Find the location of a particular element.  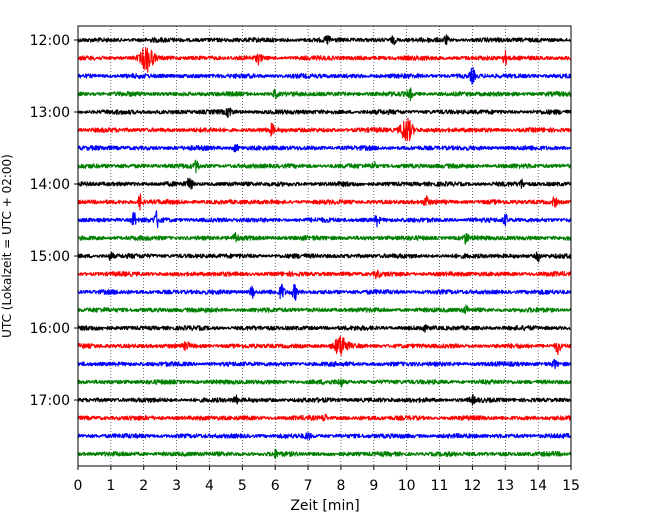

y-axis-label: UTC (Lokalzeit = UTC + 02:00) is located at coordinates (7, 246).